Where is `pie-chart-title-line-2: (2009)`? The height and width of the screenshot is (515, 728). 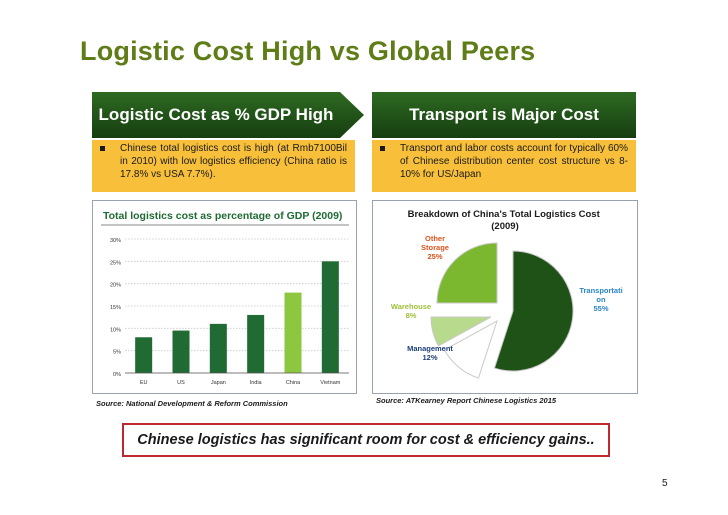 pie-chart-title-line-2: (2009) is located at coordinates (504, 226).